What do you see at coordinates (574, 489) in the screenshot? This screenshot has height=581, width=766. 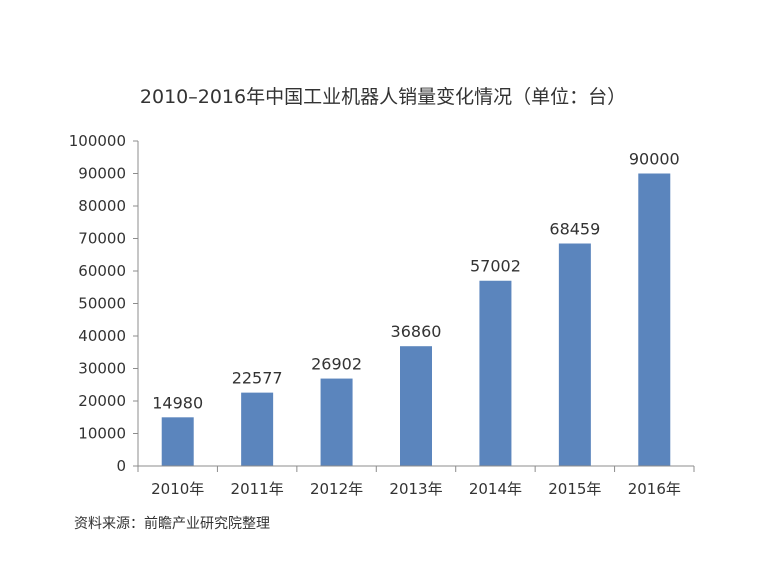 I see `x-tick-label: 2015年` at bounding box center [574, 489].